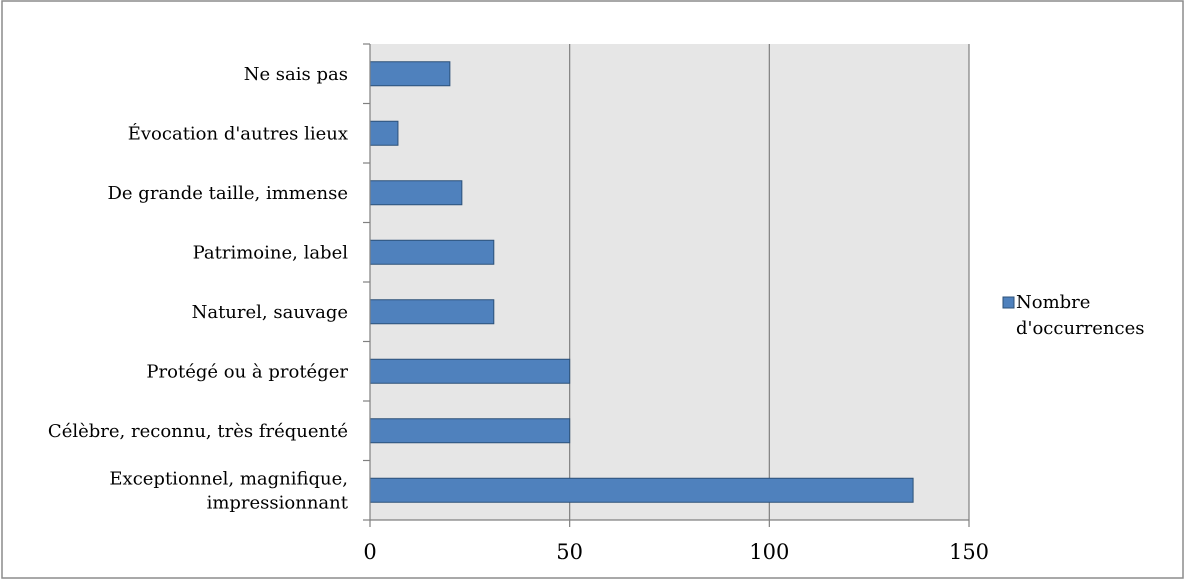 This screenshot has width=1186, height=580. Describe the element at coordinates (247, 371) in the screenshot. I see `category-label: Protégé ou à protéger` at that location.